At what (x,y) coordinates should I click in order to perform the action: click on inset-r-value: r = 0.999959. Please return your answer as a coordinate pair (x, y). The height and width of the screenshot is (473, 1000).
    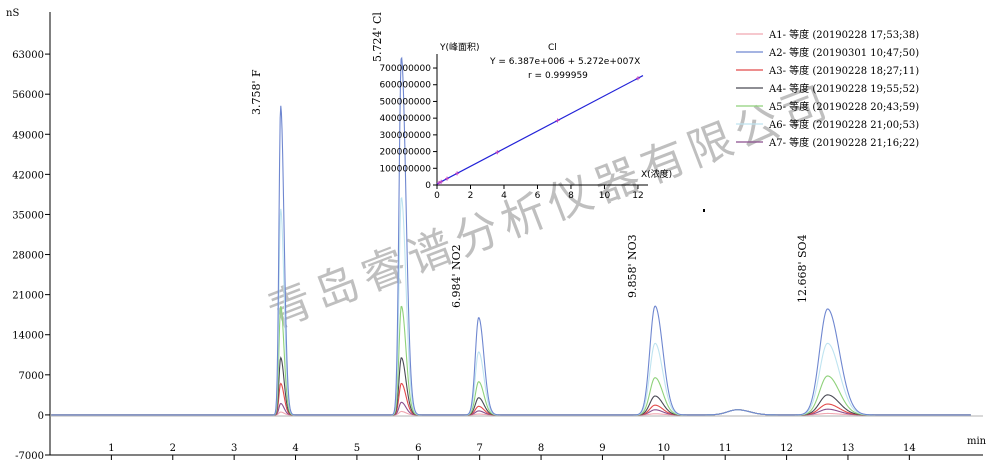
    Looking at the image, I should click on (558, 76).